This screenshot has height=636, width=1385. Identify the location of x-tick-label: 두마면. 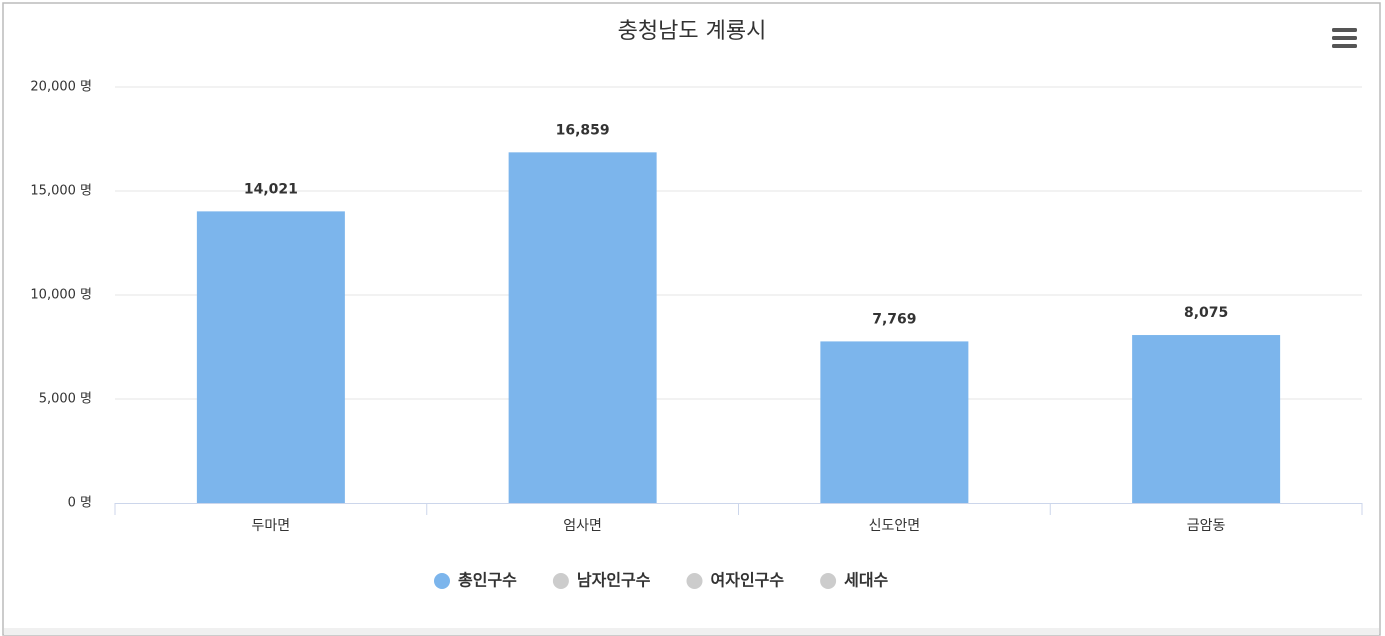
(271, 526).